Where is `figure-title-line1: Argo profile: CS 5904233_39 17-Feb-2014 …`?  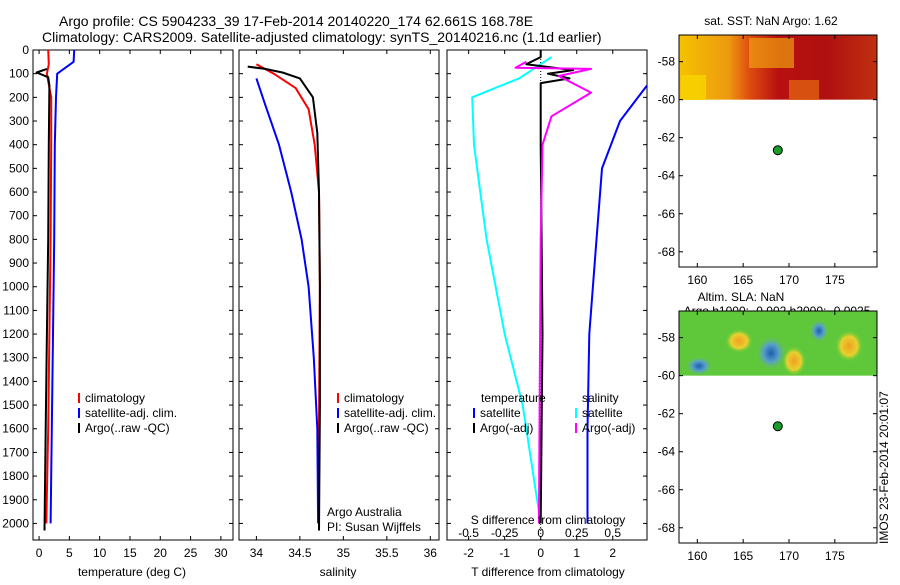
figure-title-line1: Argo profile: CS 5904233_39 17-Feb-2014 … is located at coordinates (296, 21).